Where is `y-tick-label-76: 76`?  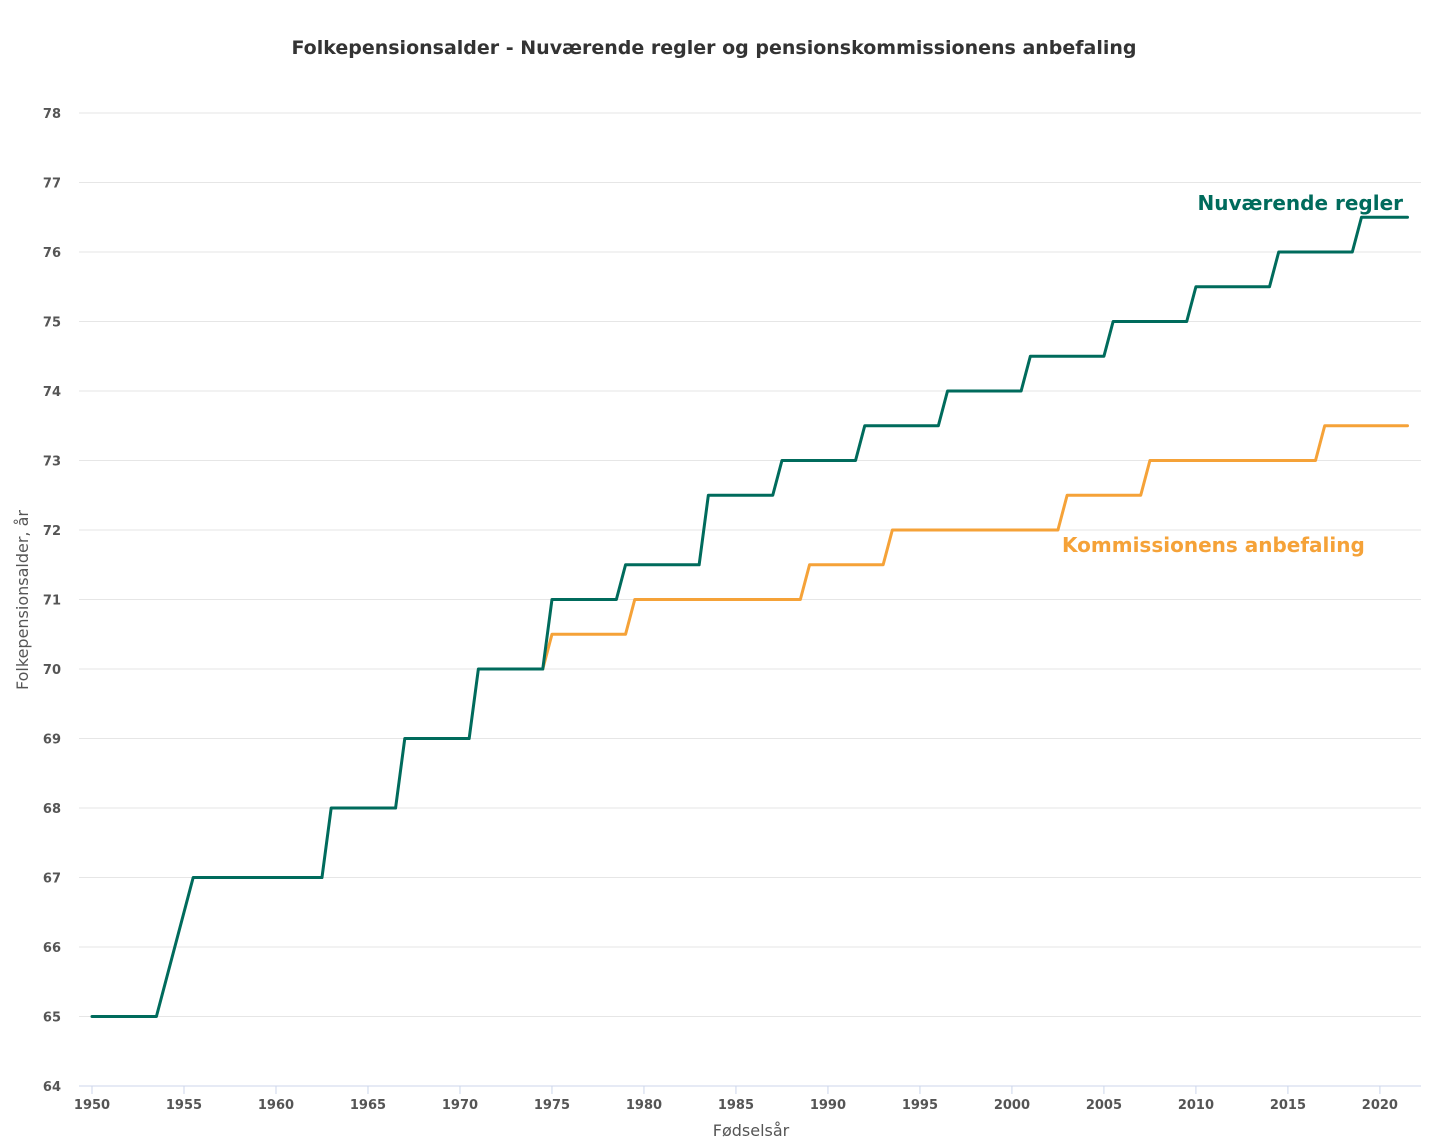
y-tick-label-76: 76 is located at coordinates (52, 253).